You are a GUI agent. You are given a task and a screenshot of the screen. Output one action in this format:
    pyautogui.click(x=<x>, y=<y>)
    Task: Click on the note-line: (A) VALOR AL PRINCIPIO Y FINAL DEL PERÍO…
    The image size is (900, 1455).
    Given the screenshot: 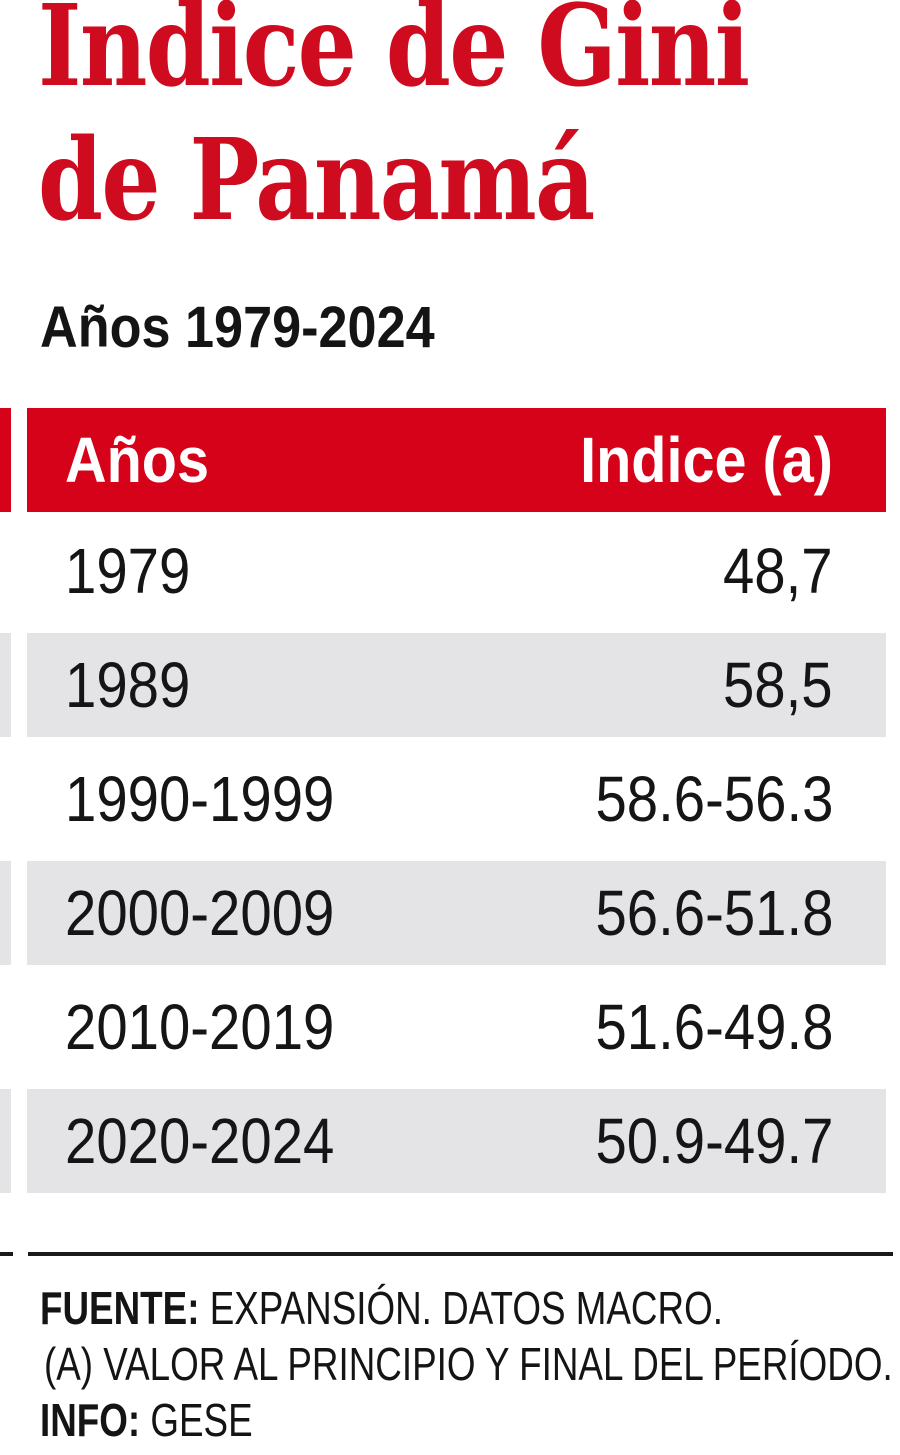 What is the action you would take?
    pyautogui.click(x=468, y=1364)
    